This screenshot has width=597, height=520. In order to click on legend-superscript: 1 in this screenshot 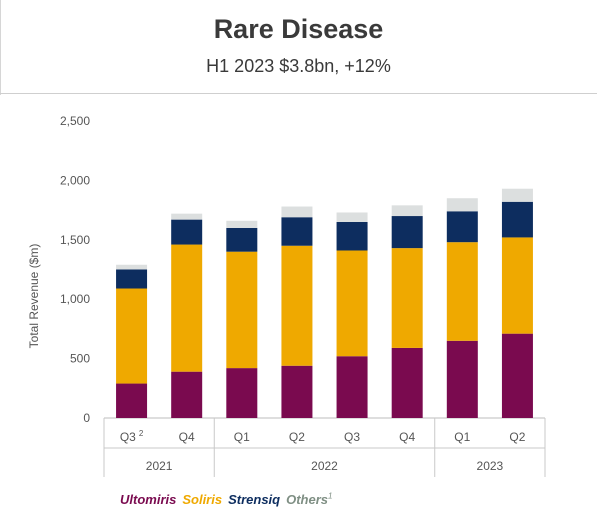, I will do `click(330, 496)`.